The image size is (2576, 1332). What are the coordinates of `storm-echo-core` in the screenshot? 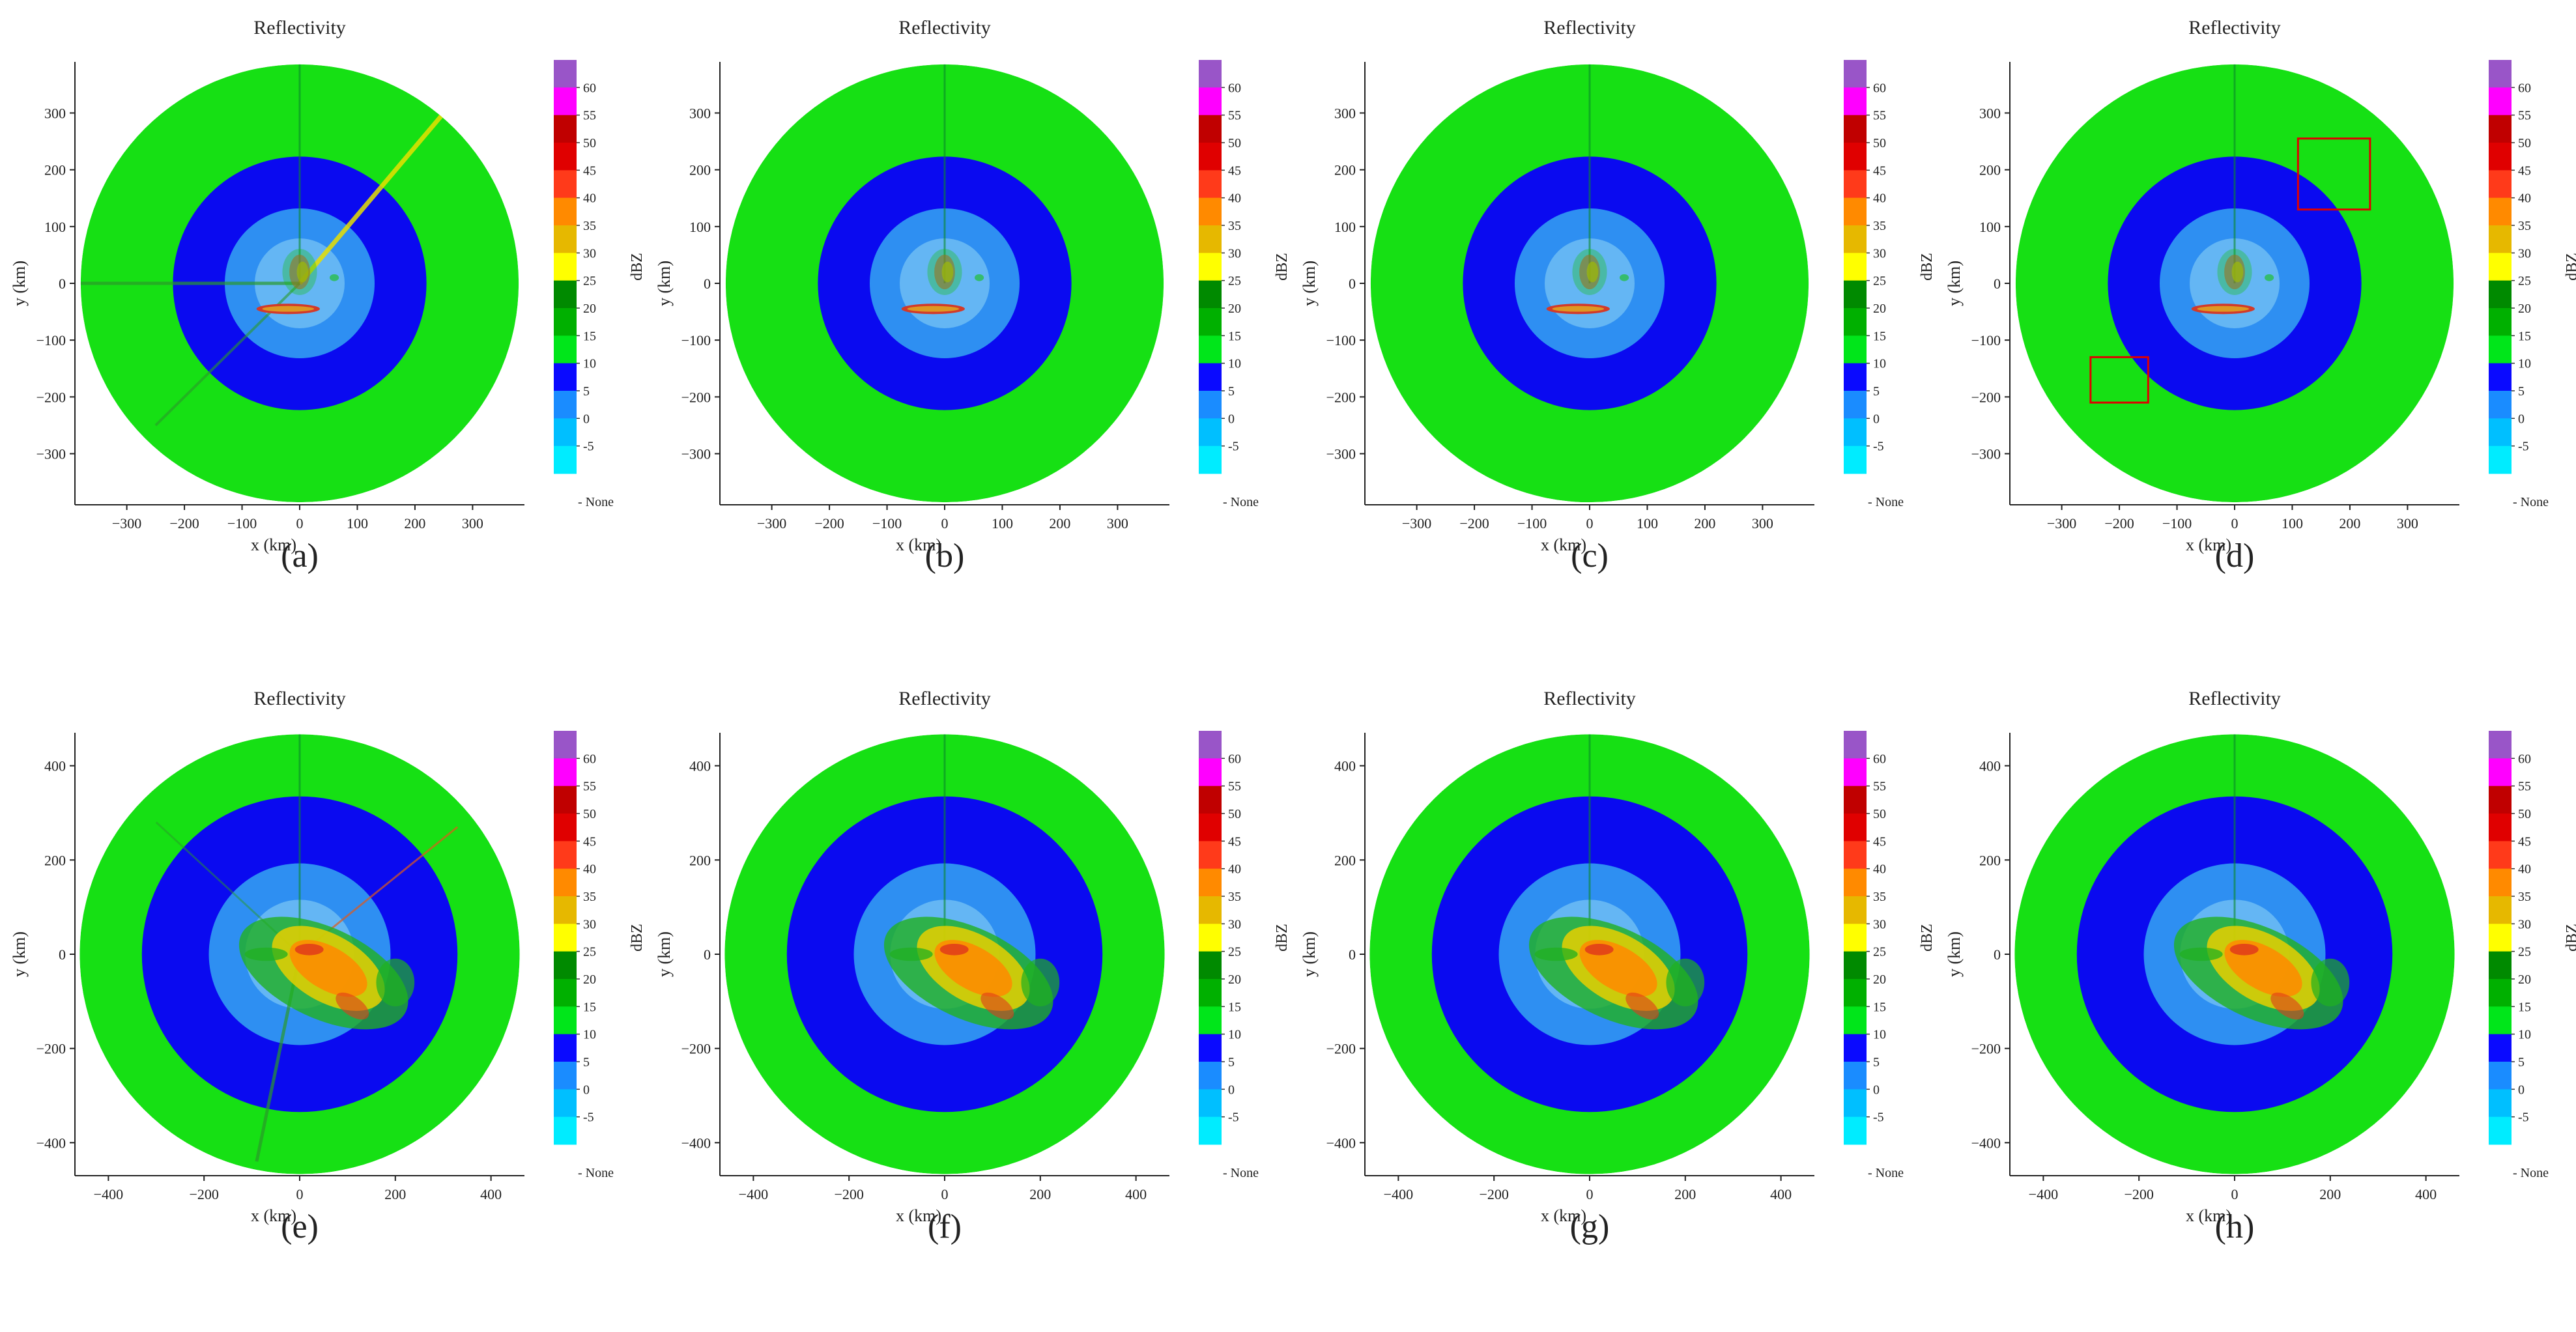 It's located at (933, 308).